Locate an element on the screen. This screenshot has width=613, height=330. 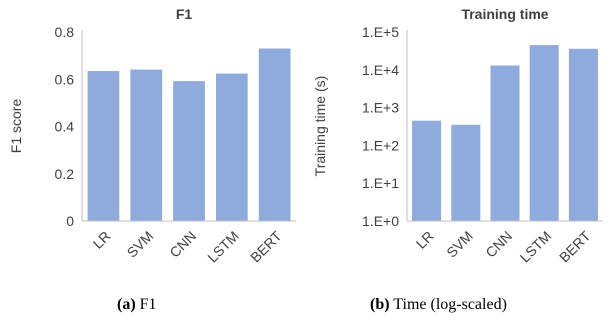
y-axis-label-b: Training time (s) is located at coordinates (320, 126).